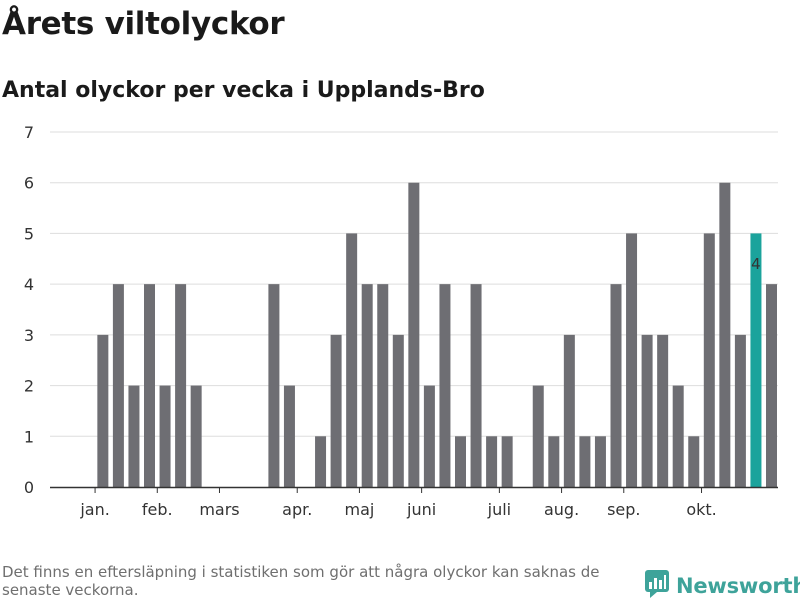  I want to click on brand-name: Newsworthy, so click(738, 586).